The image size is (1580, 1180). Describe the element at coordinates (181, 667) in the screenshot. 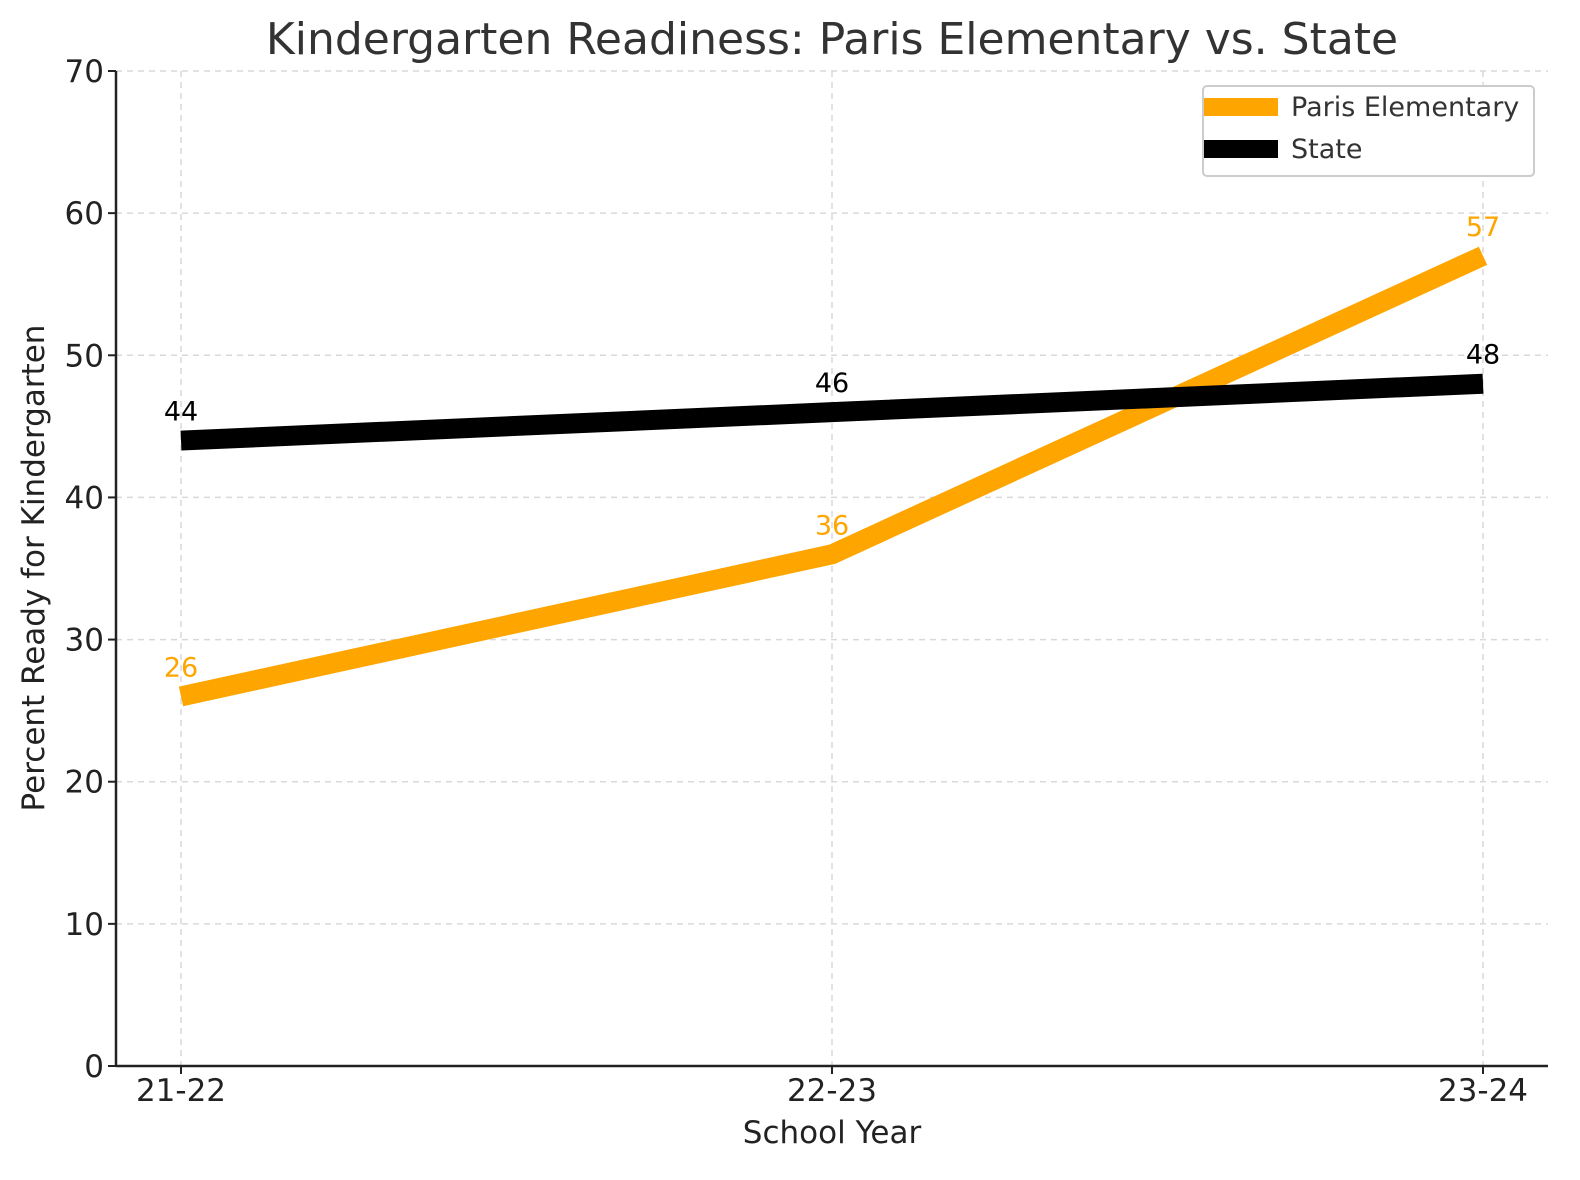

I see `data-label-paris-elementary: 26` at that location.